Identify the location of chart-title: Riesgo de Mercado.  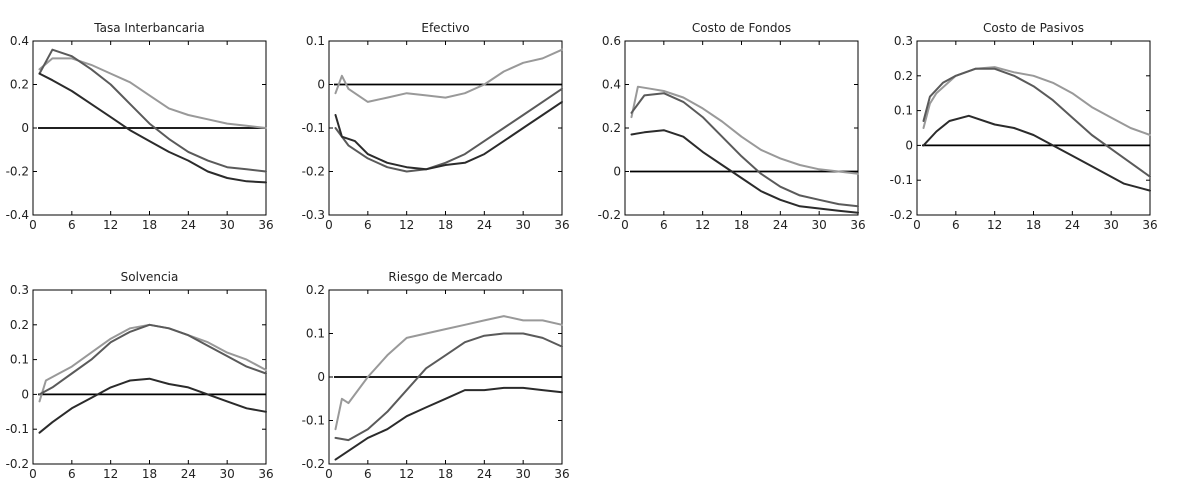
(445, 277).